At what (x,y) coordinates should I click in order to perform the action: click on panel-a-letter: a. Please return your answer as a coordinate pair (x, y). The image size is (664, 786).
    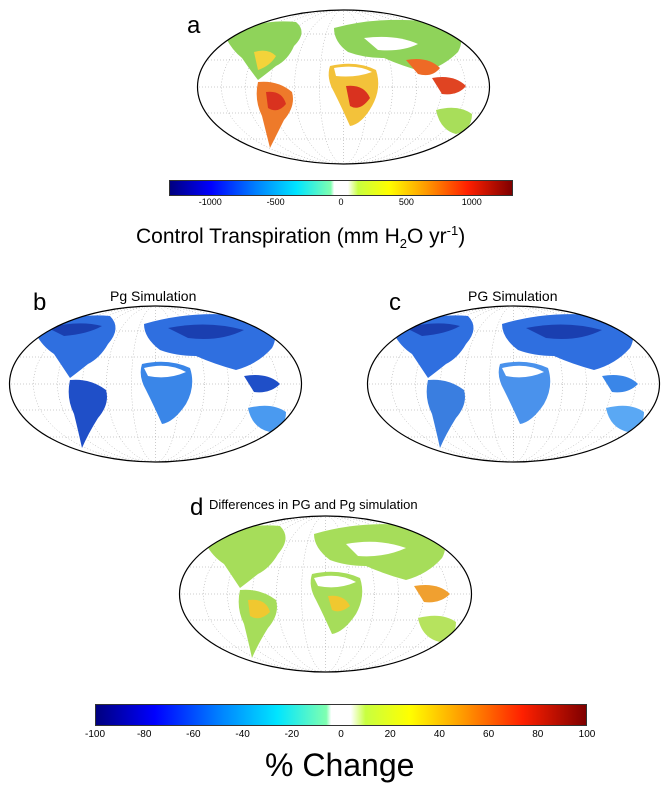
    Looking at the image, I should click on (194, 25).